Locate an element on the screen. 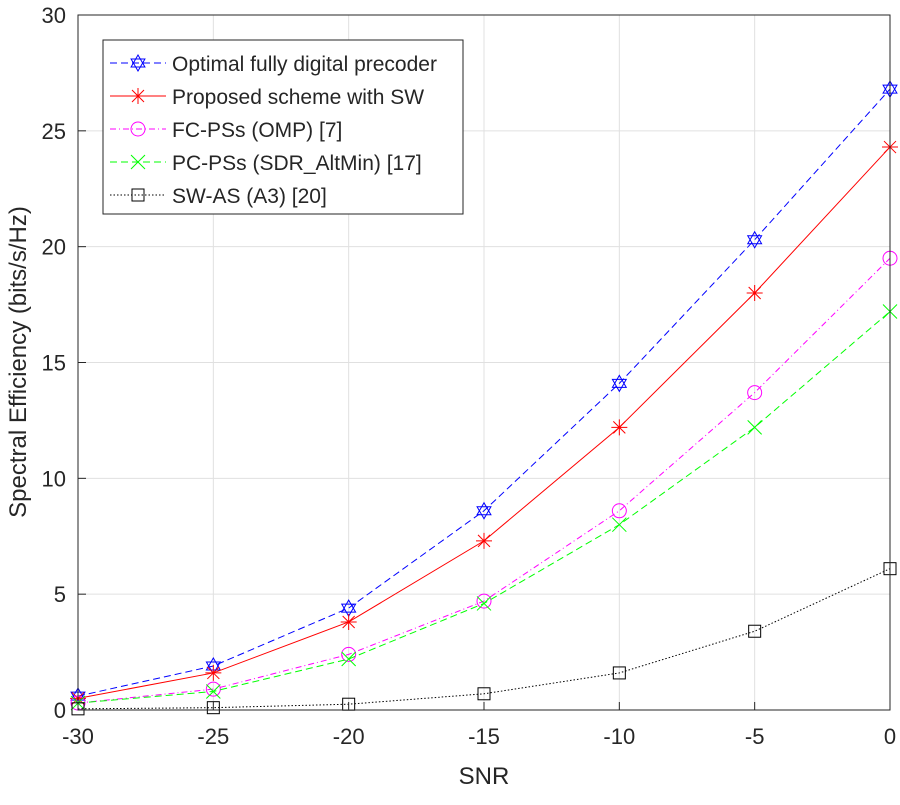  y-tick-label: 0 is located at coordinates (60, 710).